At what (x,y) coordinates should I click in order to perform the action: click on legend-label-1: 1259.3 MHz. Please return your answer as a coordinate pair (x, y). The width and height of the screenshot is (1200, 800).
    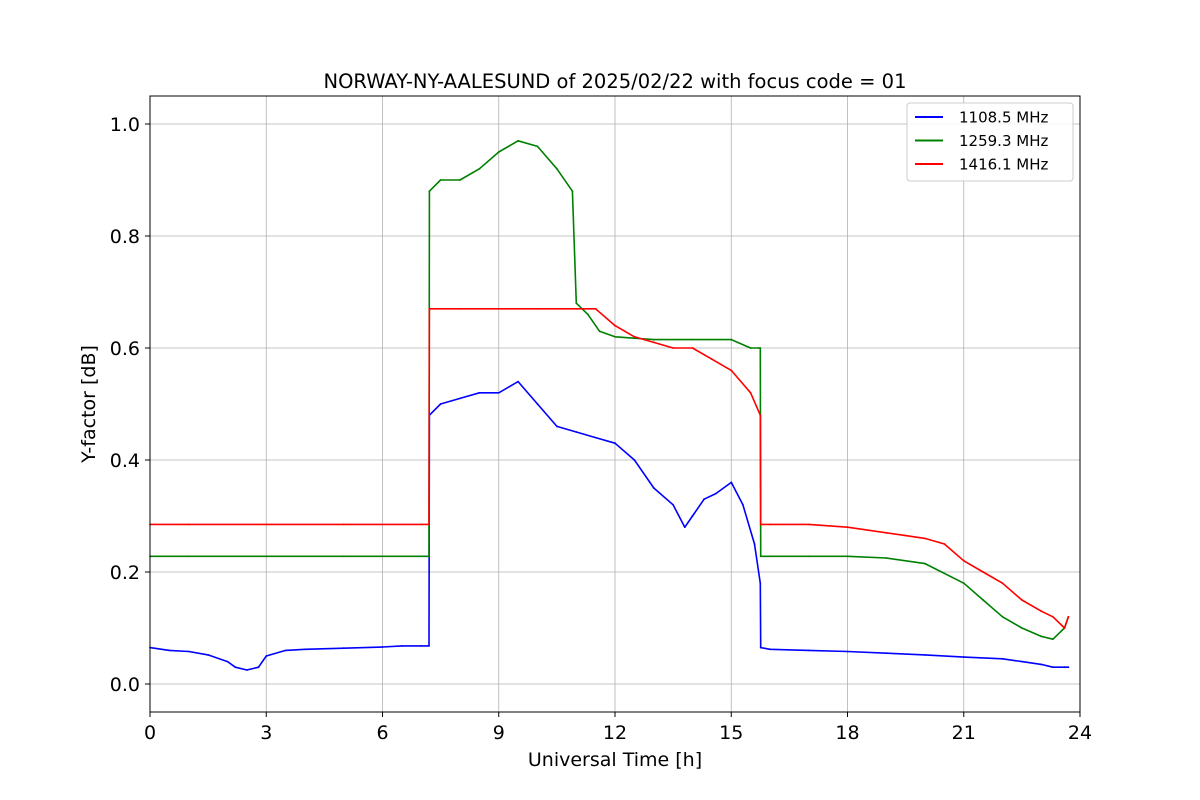
    Looking at the image, I should click on (1003, 141).